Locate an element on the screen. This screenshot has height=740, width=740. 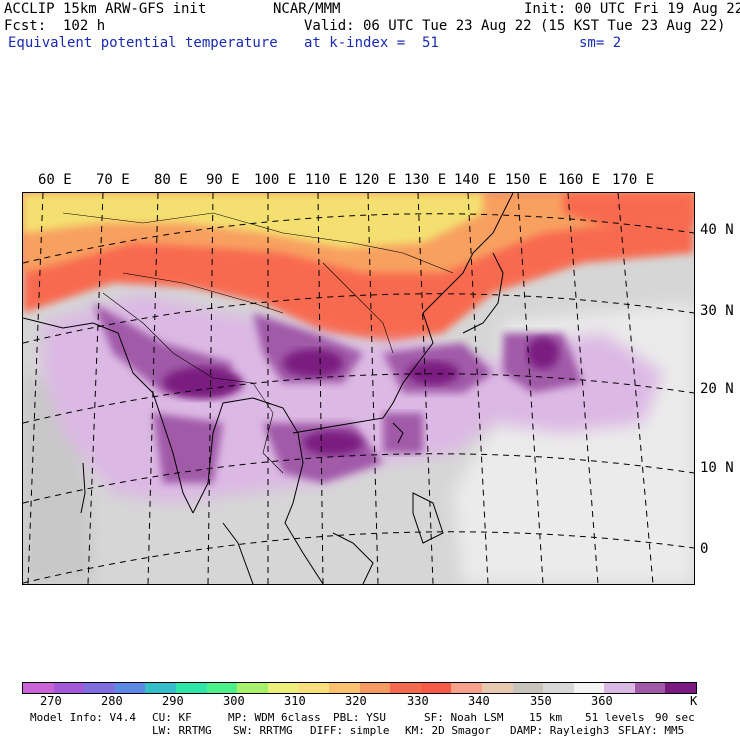
org-label: NCAR/MMM is located at coordinates (307, 9).